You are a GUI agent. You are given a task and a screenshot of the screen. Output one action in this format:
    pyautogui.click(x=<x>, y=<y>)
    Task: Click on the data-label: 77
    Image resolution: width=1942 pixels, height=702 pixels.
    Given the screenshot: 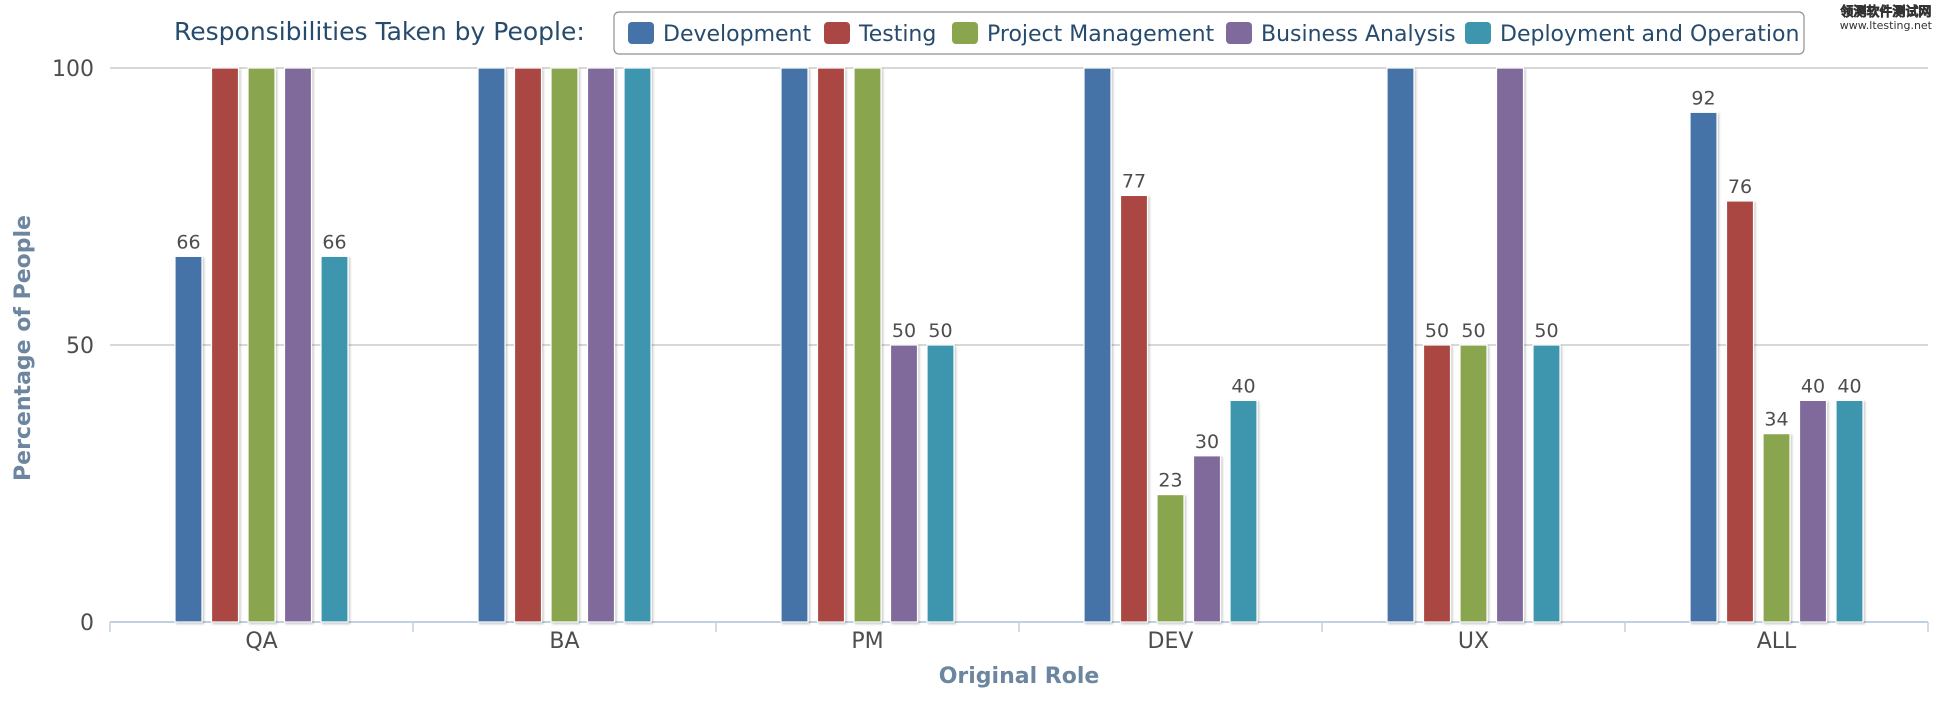 What is the action you would take?
    pyautogui.click(x=1134, y=181)
    